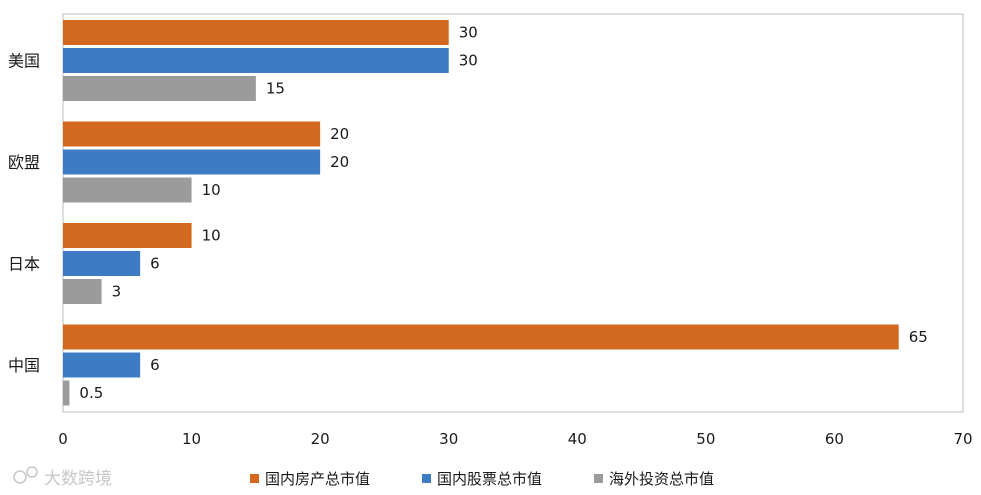 The image size is (981, 495). What do you see at coordinates (489, 479) in the screenshot?
I see `legend-label-1: 国内股票总市值` at bounding box center [489, 479].